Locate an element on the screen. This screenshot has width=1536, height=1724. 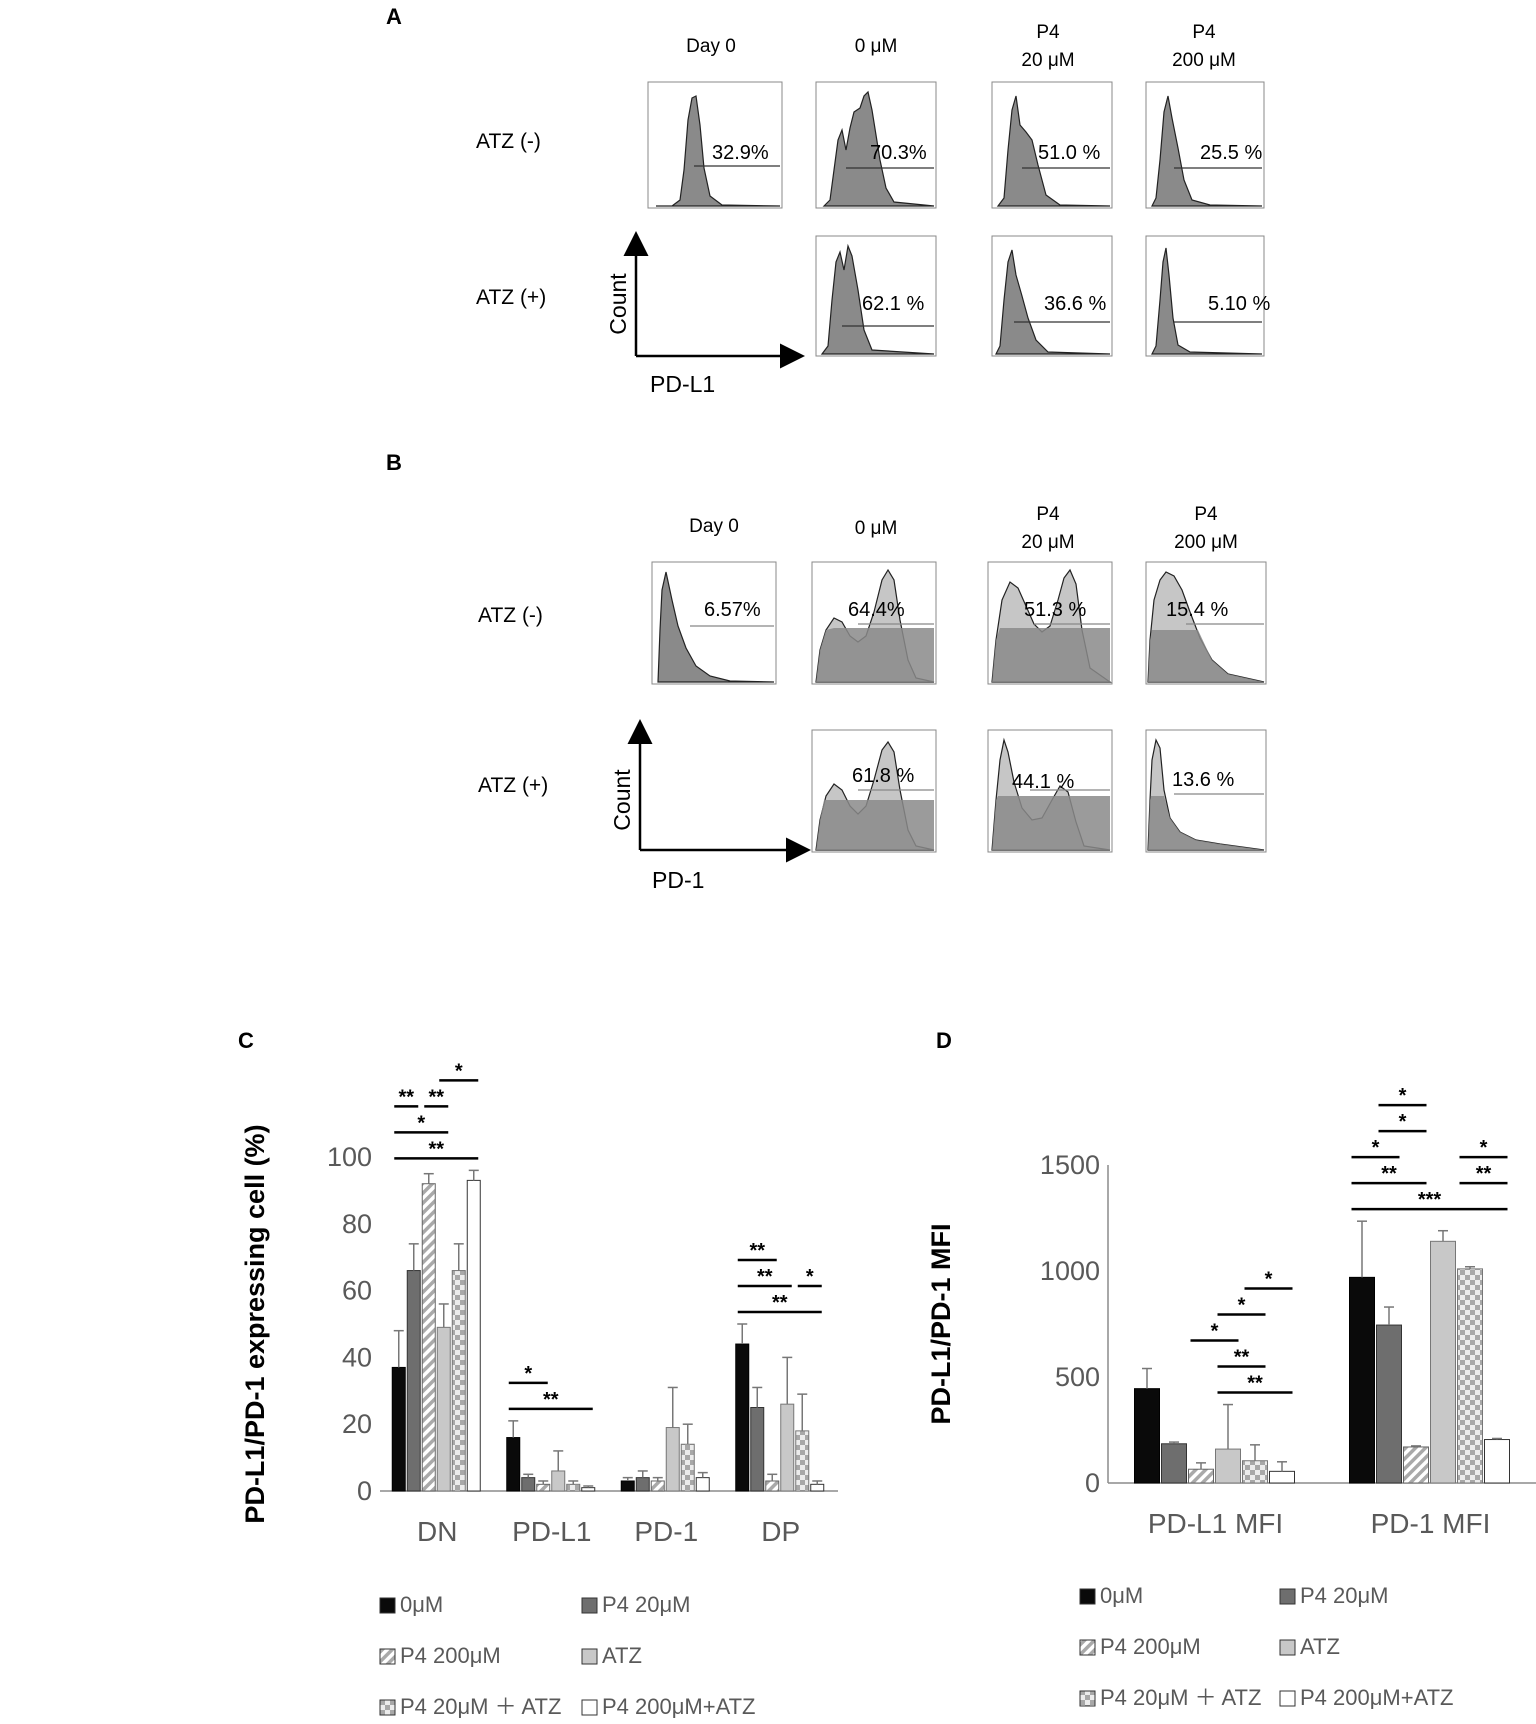
category-label: PD-L1 MFI is located at coordinates (1215, 1523).